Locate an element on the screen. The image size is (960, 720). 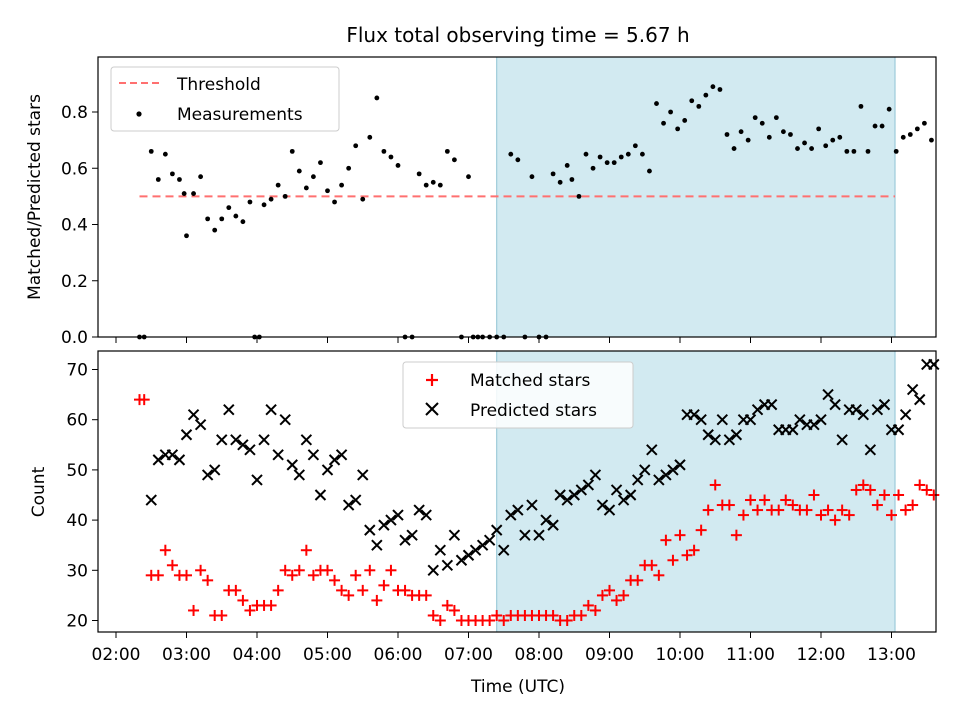
chart-title: Flux total observing time = 5.67 h is located at coordinates (517, 35).